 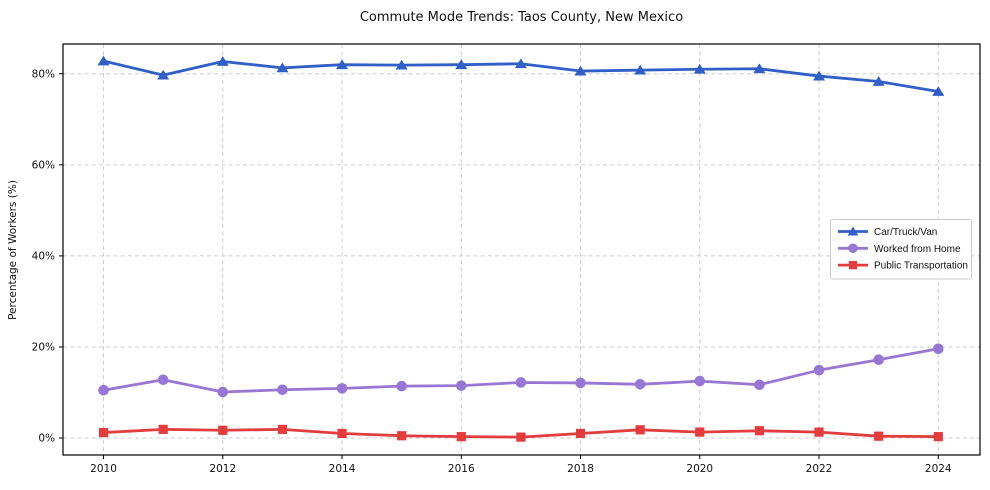 What do you see at coordinates (580, 469) in the screenshot?
I see `x-tick-label: 2018` at bounding box center [580, 469].